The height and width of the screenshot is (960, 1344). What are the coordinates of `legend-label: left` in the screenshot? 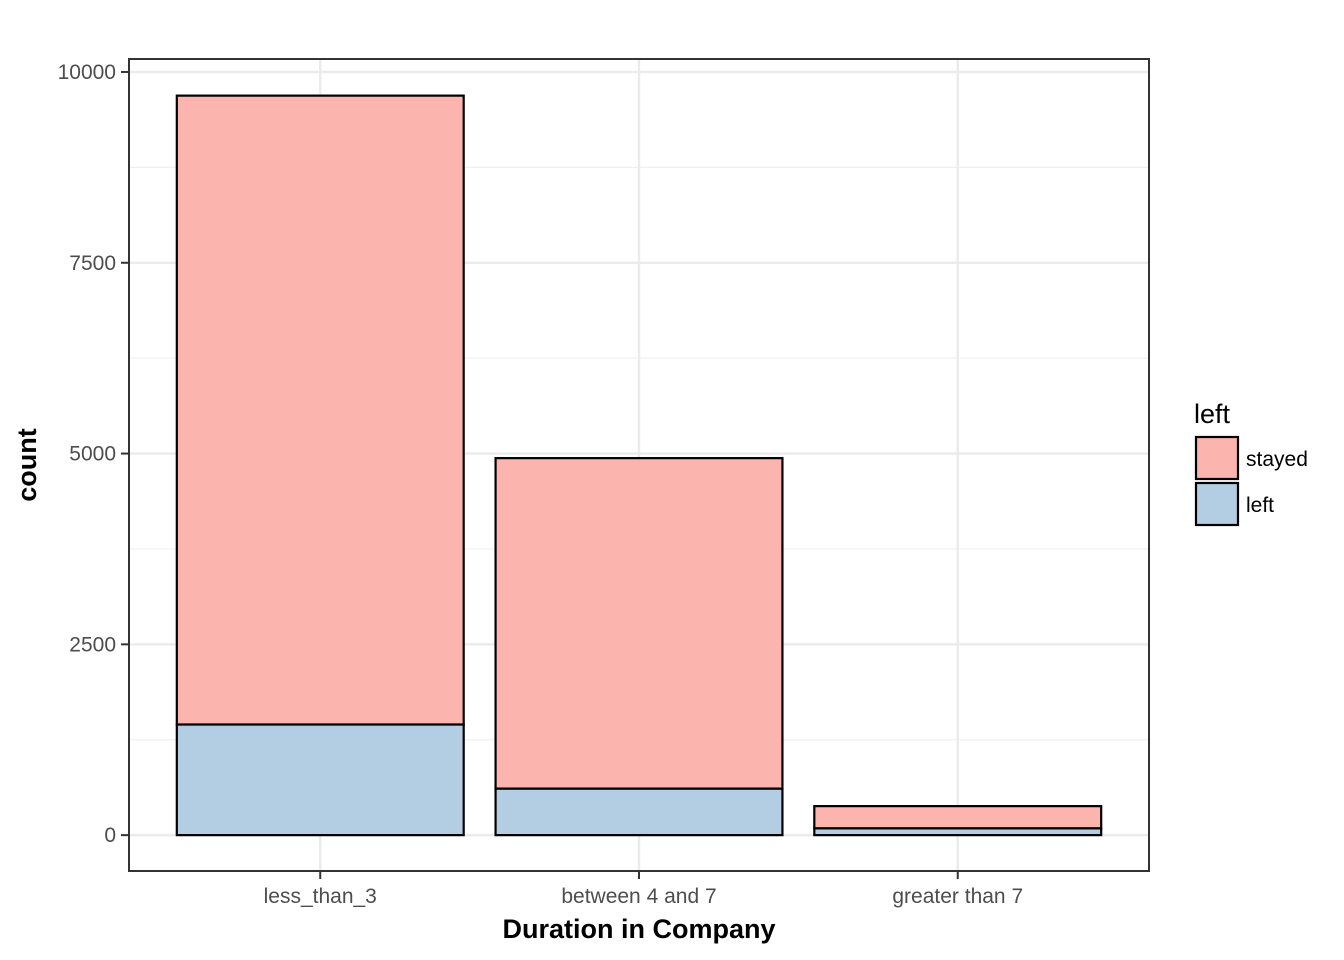 It's located at (1260, 505).